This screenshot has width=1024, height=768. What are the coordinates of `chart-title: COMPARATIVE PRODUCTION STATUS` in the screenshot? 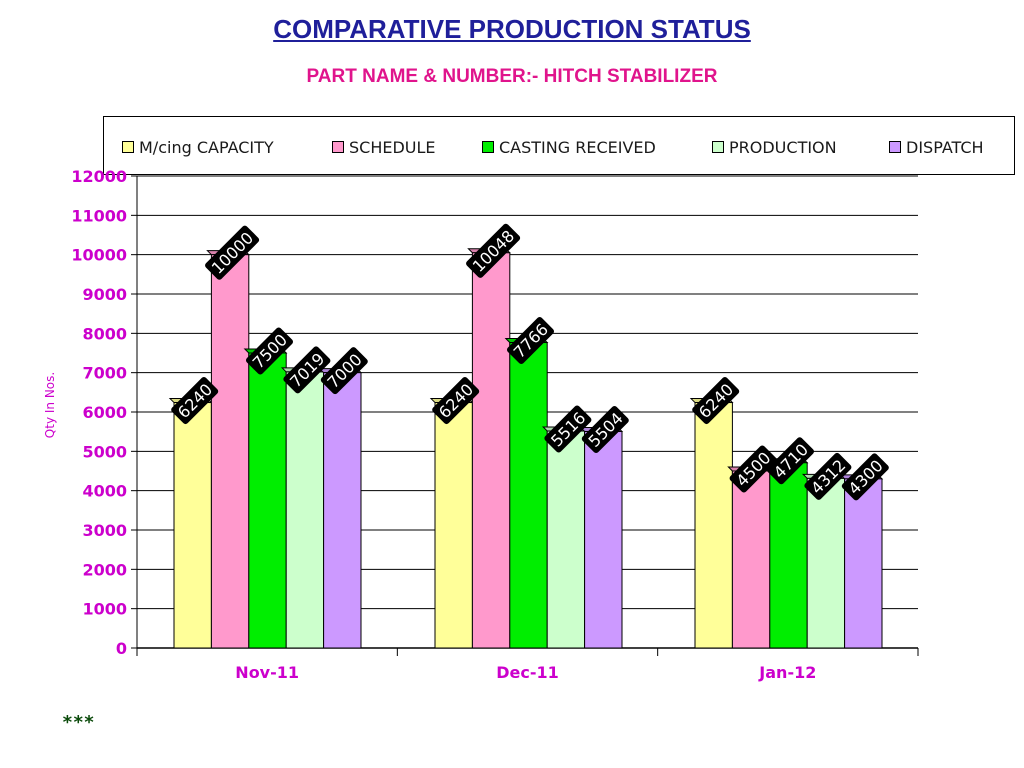 It's located at (512, 29).